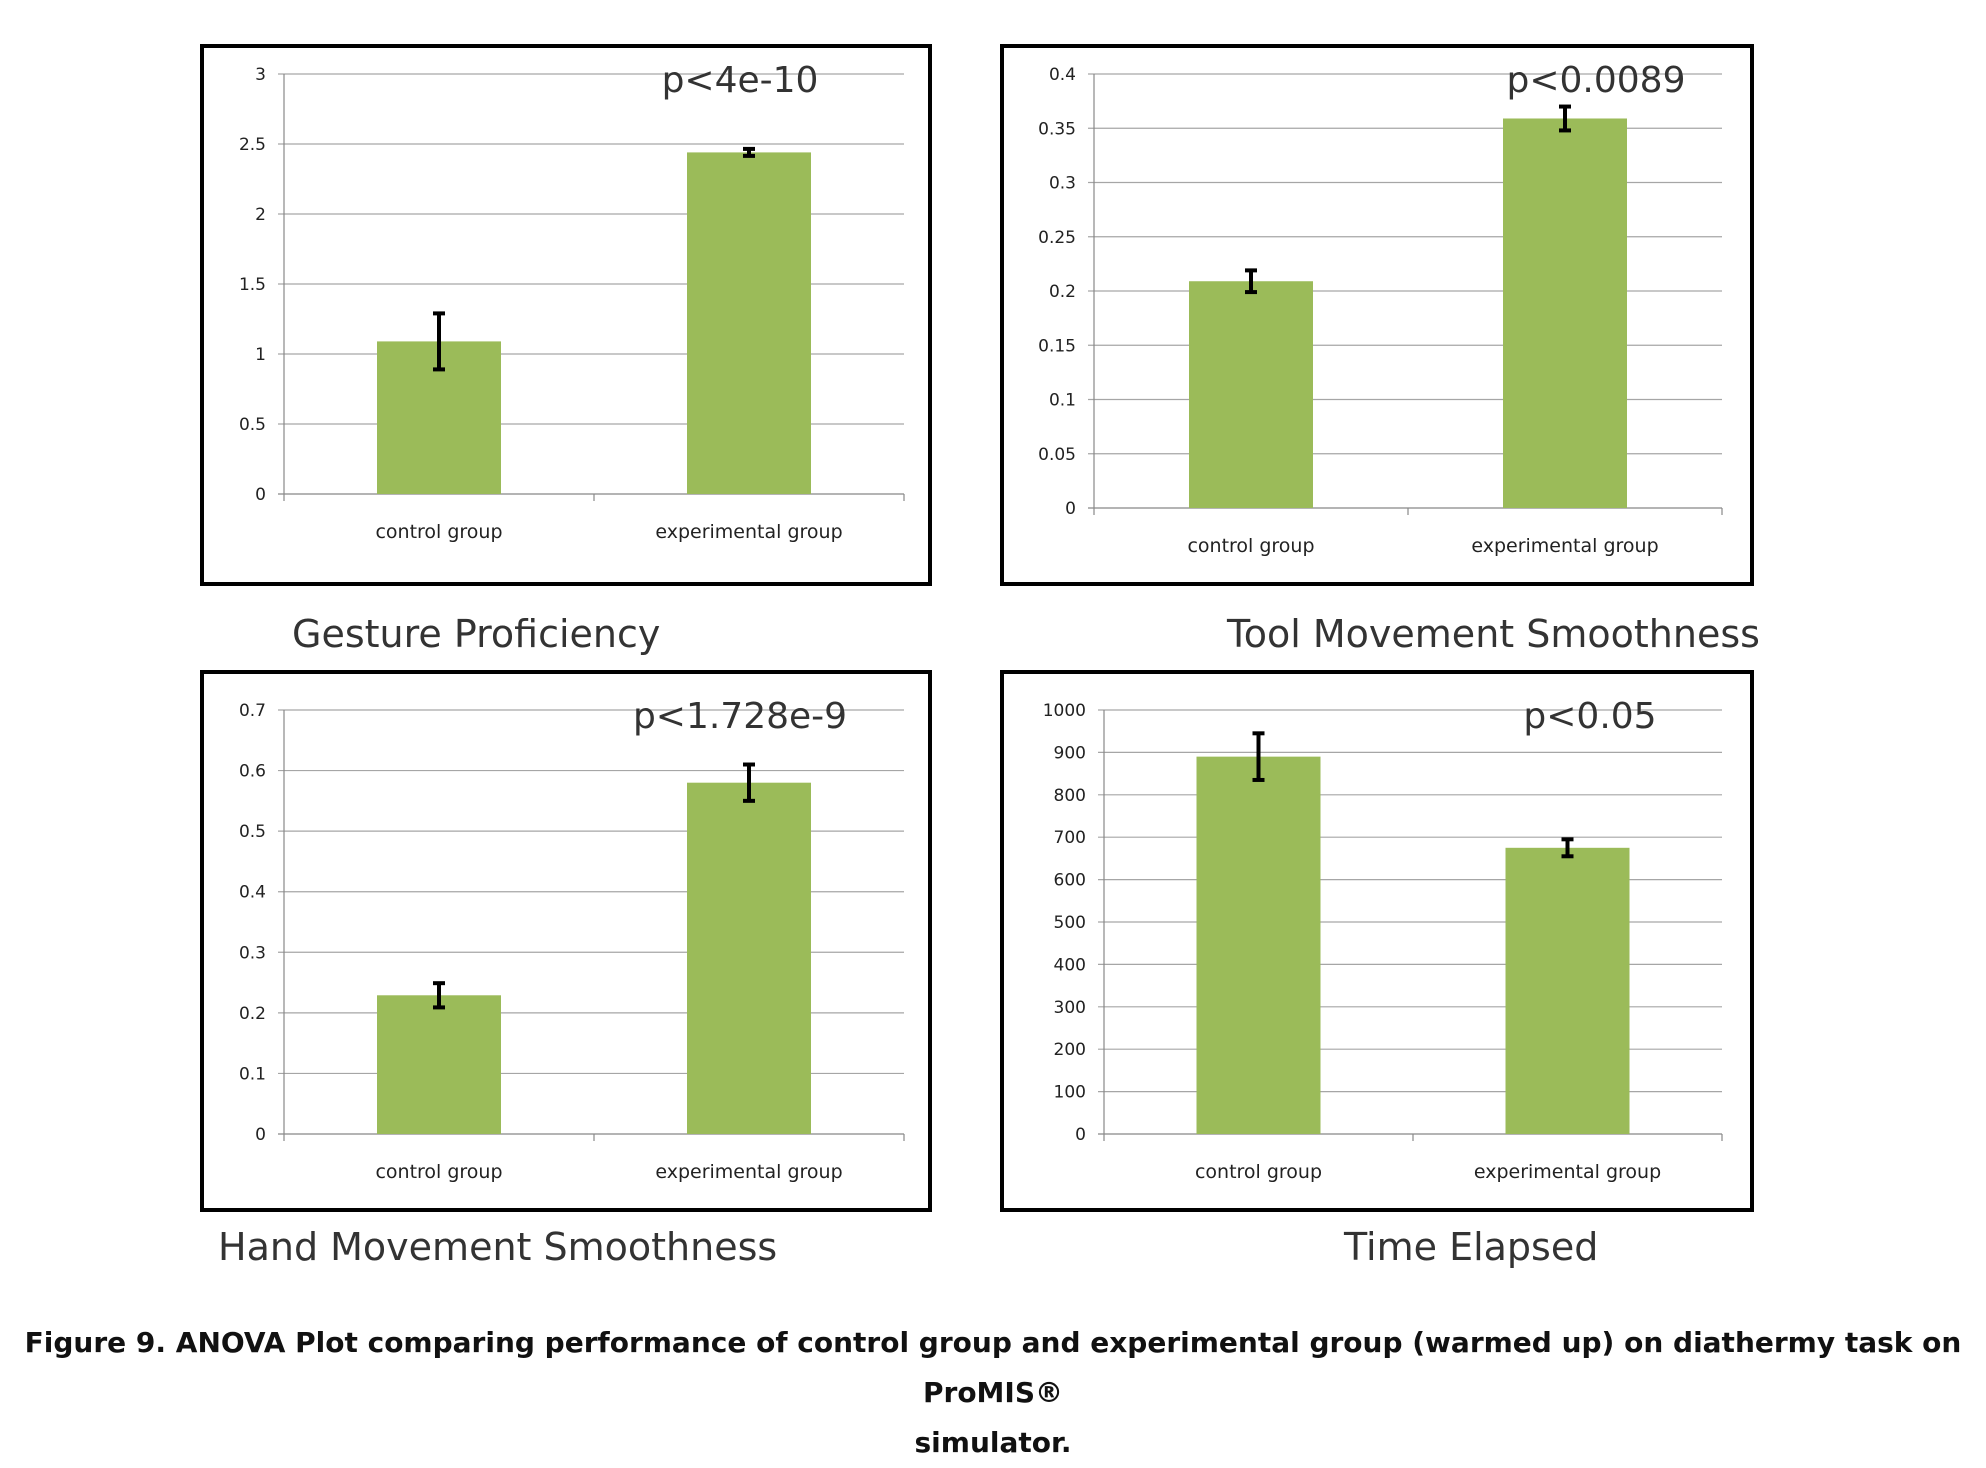  Describe the element at coordinates (1596, 80) in the screenshot. I see `p-value-annotation: p<0.0089` at that location.